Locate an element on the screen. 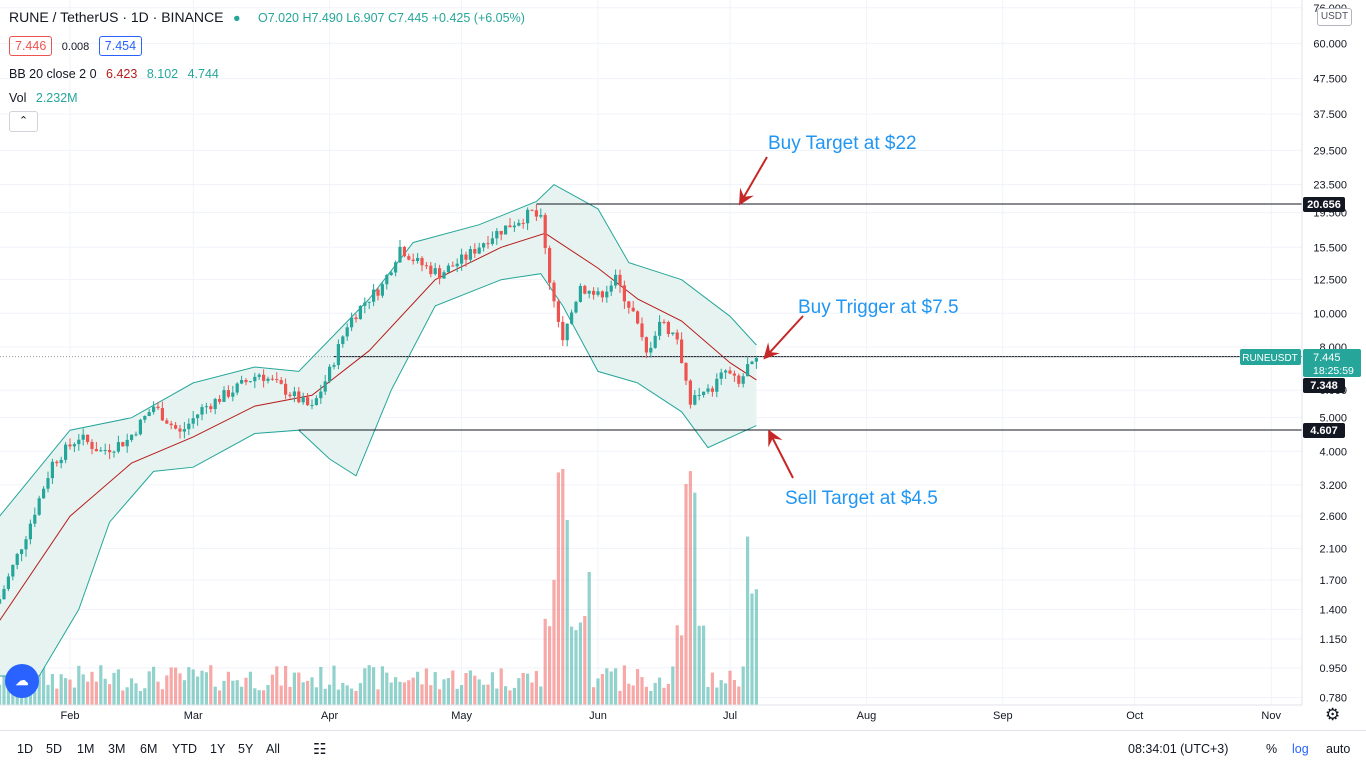 The height and width of the screenshot is (769, 1366). range-button-all: All is located at coordinates (273, 749).